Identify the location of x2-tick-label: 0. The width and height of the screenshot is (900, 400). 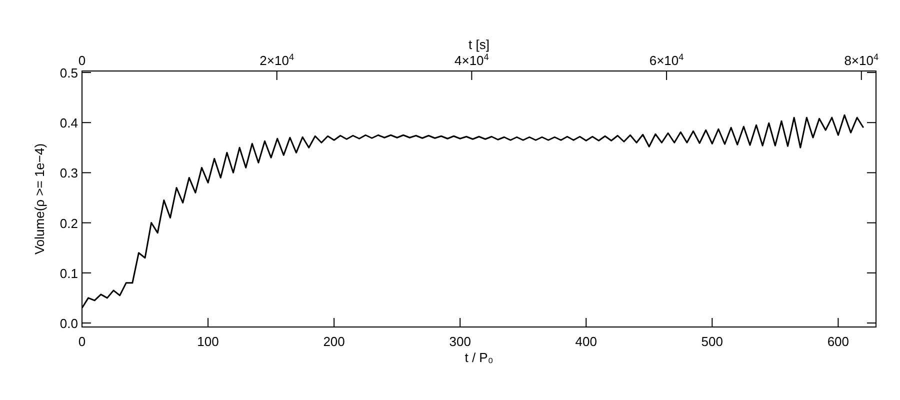
(82, 60).